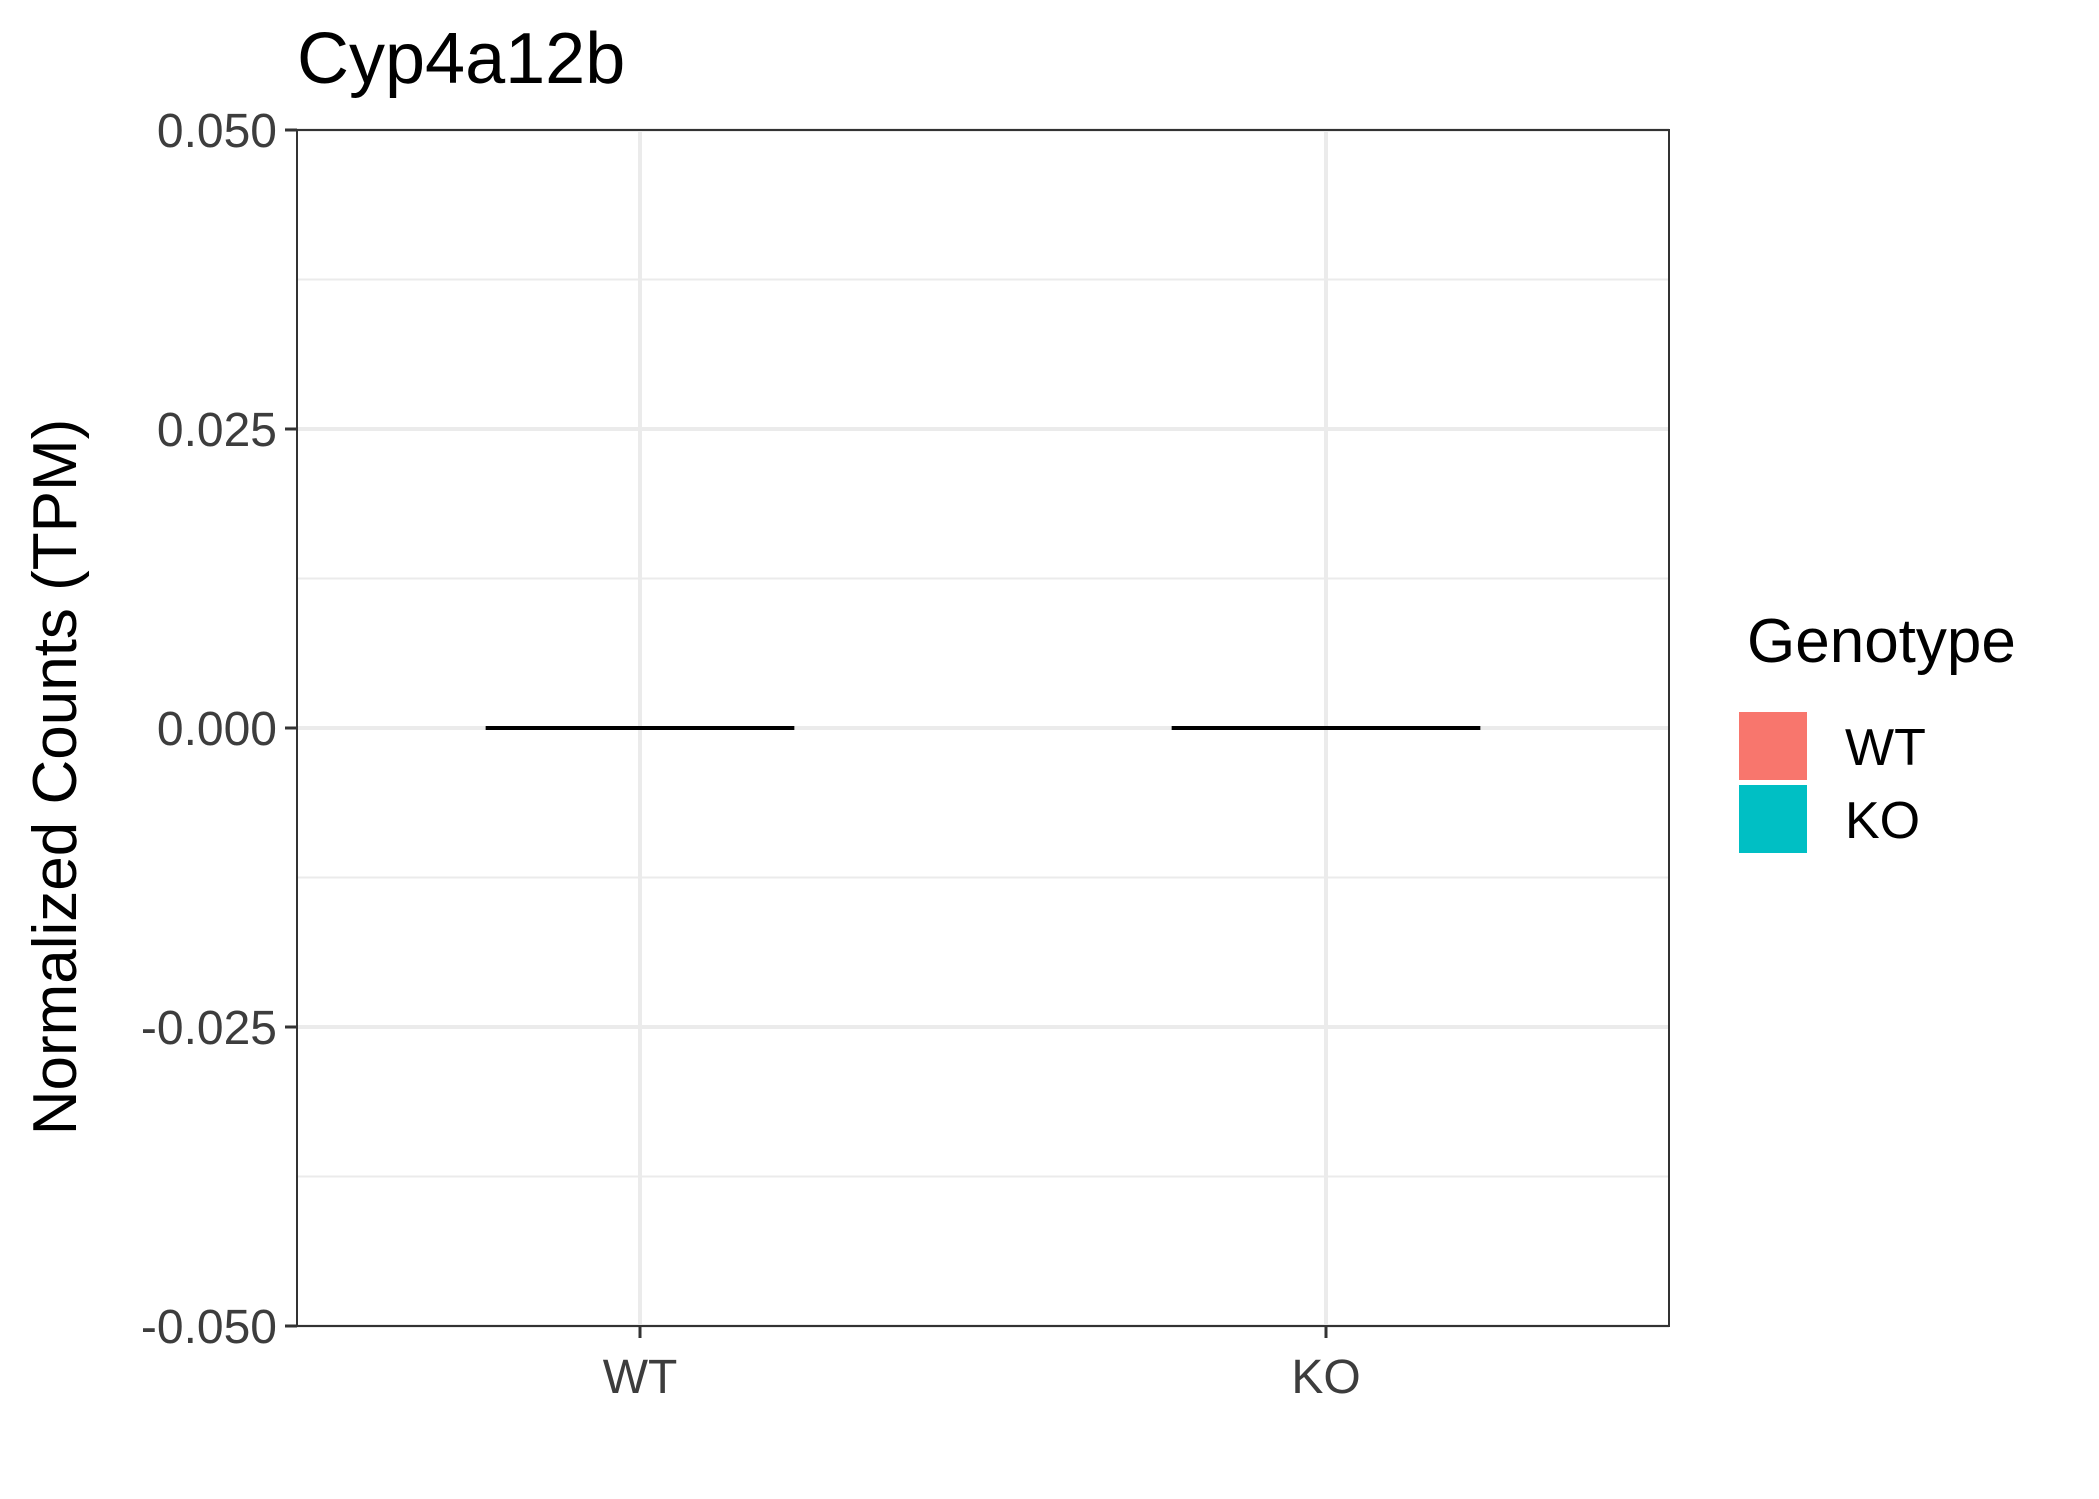 The width and height of the screenshot is (2099, 1499). Describe the element at coordinates (1832, 782) in the screenshot. I see `legend-entries: WT KO` at that location.